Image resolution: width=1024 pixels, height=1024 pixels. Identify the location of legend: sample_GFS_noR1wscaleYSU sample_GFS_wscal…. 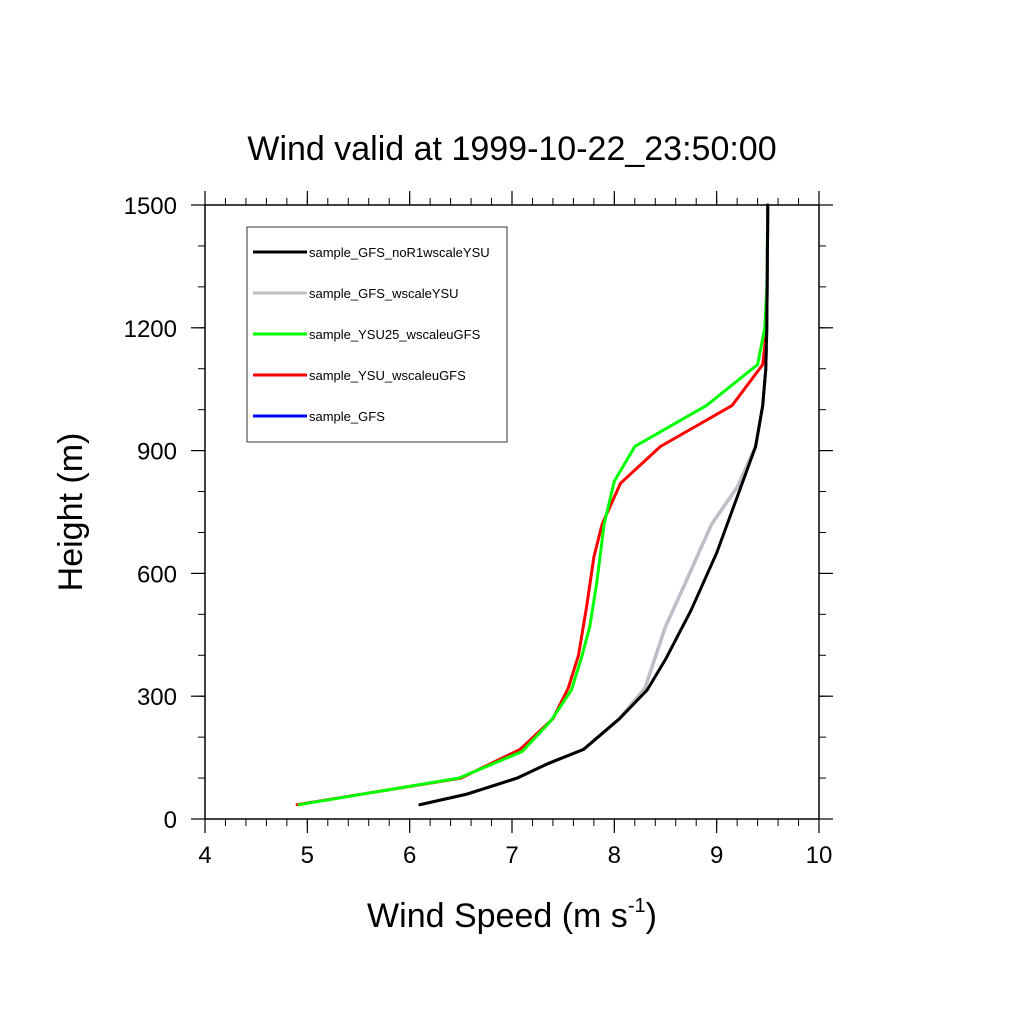
(377, 334).